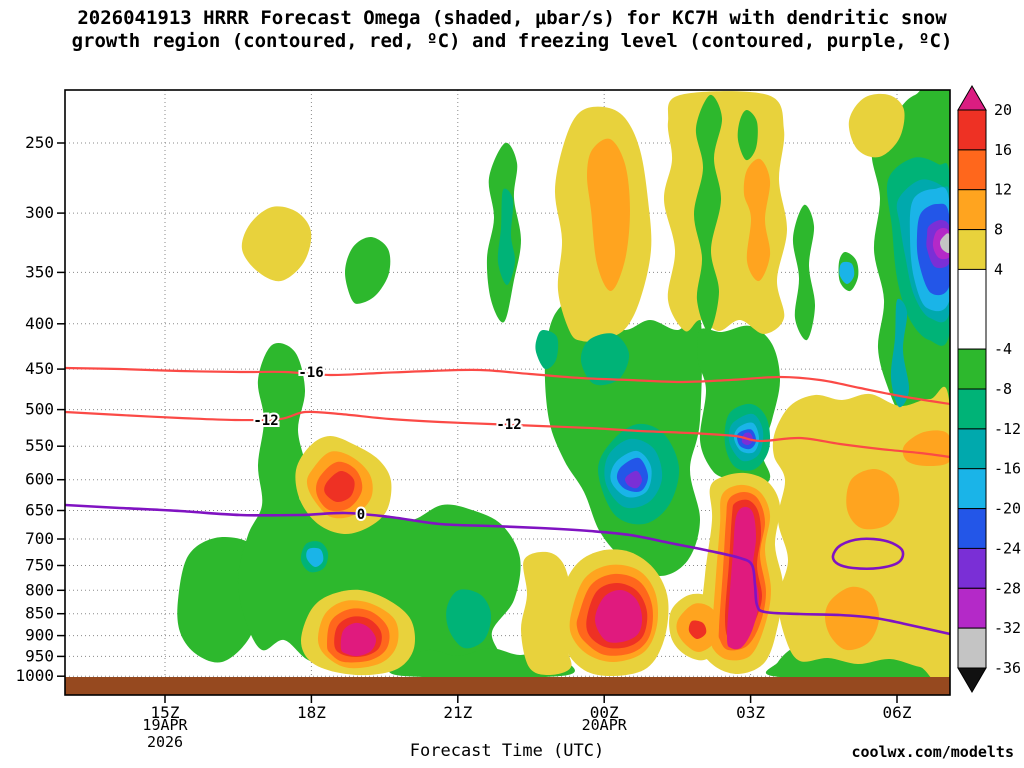  I want to click on x-axis-label: Forecast Time (UTC), so click(507, 751).